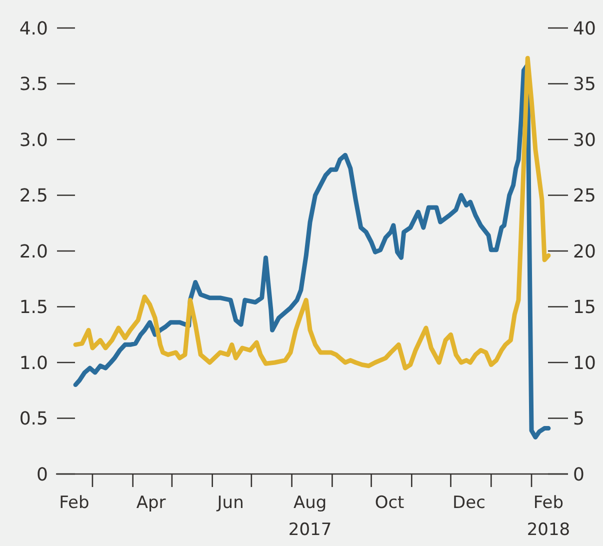 The image size is (603, 546). What do you see at coordinates (33, 140) in the screenshot?
I see `y-tick-label: 3.0` at bounding box center [33, 140].